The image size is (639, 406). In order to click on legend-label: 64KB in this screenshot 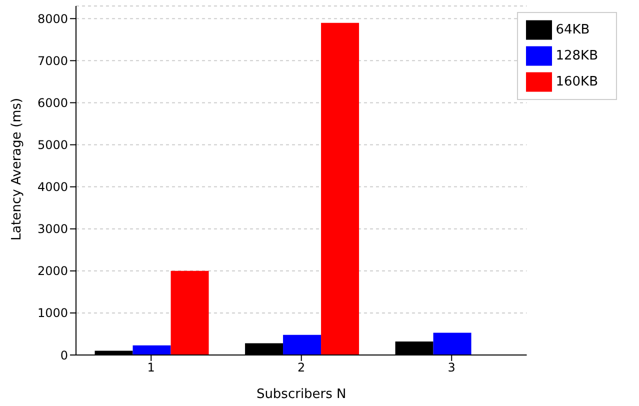, I will do `click(573, 30)`.